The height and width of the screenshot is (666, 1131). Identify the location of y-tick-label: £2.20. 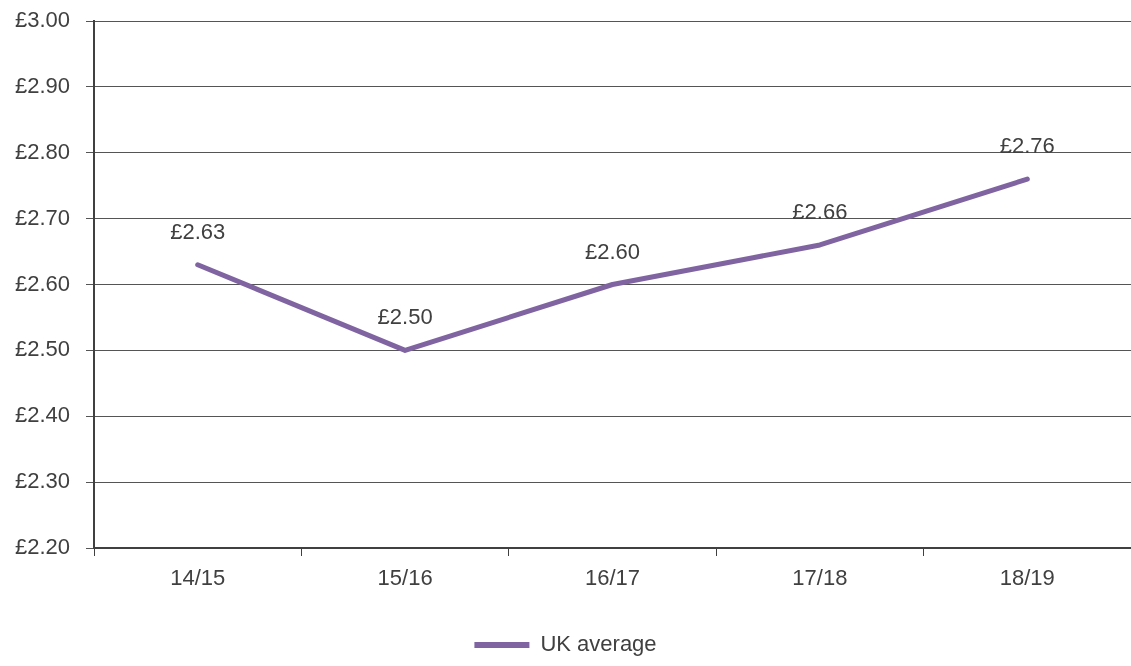
(42, 547).